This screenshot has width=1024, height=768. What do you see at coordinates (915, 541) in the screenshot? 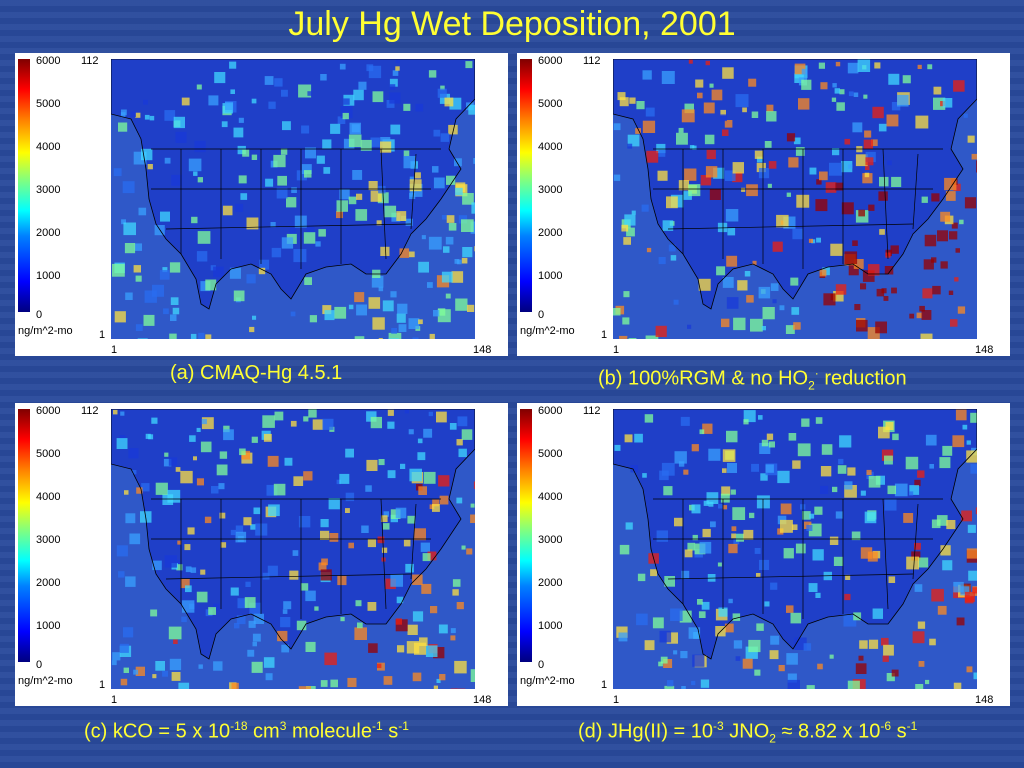
I see `border-line` at bounding box center [915, 541].